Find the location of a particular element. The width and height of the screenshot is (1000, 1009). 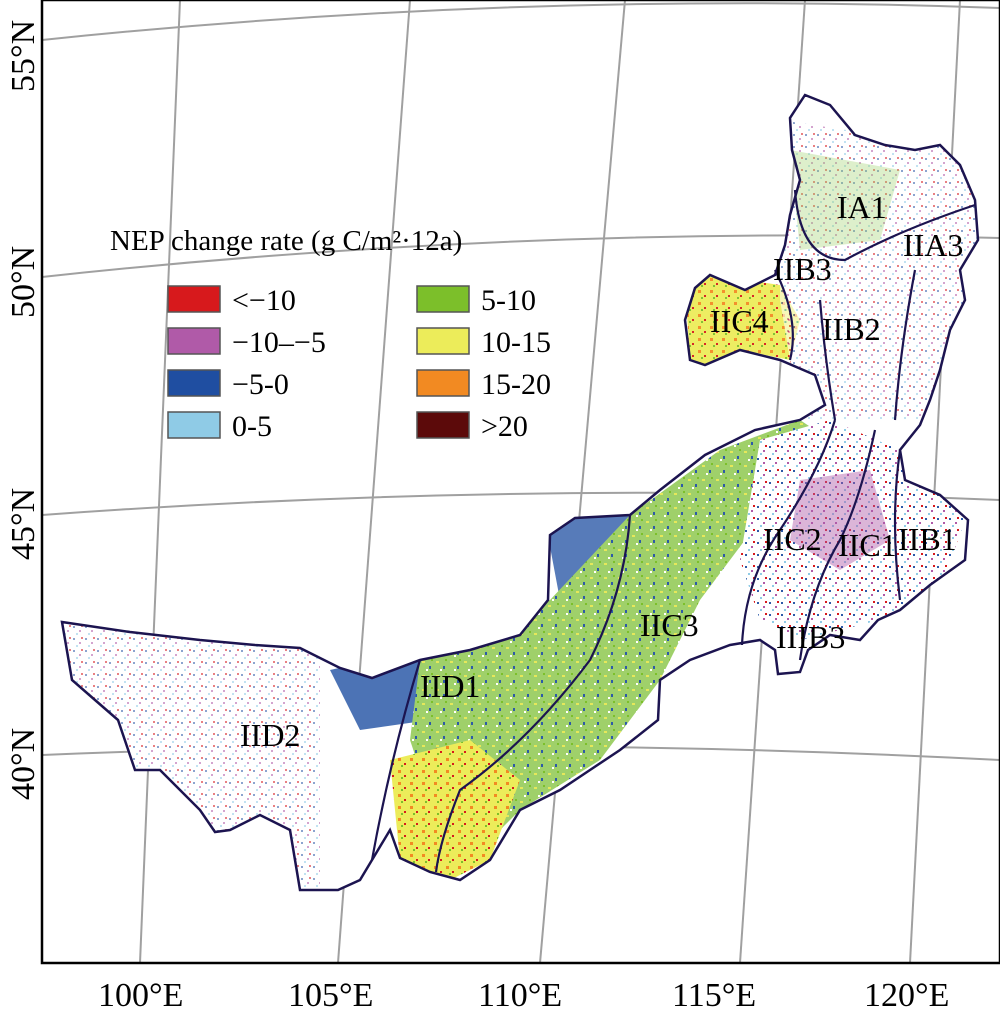

legend-label: 15-20 is located at coordinates (516, 384).